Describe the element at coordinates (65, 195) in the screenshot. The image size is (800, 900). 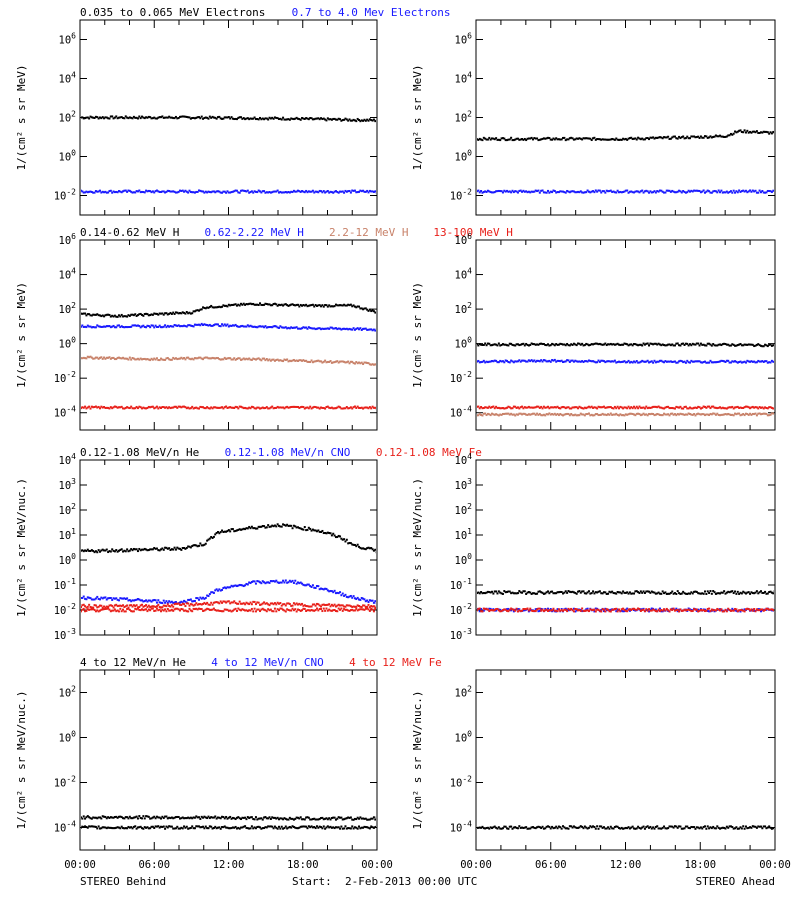
I see `y-tick-label: 10-2` at that location.